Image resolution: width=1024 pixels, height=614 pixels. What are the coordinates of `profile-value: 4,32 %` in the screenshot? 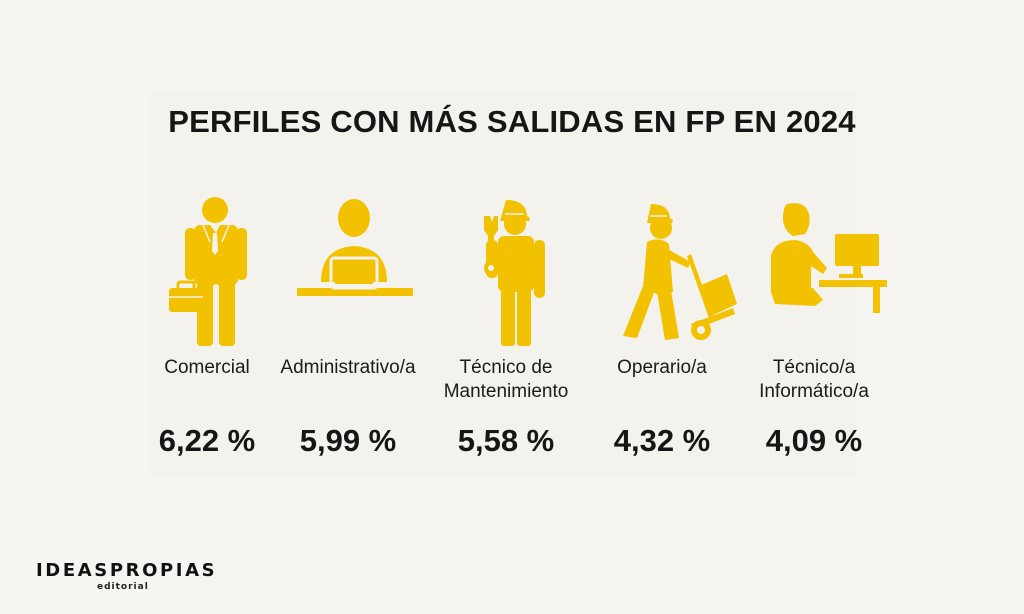 It's located at (662, 440).